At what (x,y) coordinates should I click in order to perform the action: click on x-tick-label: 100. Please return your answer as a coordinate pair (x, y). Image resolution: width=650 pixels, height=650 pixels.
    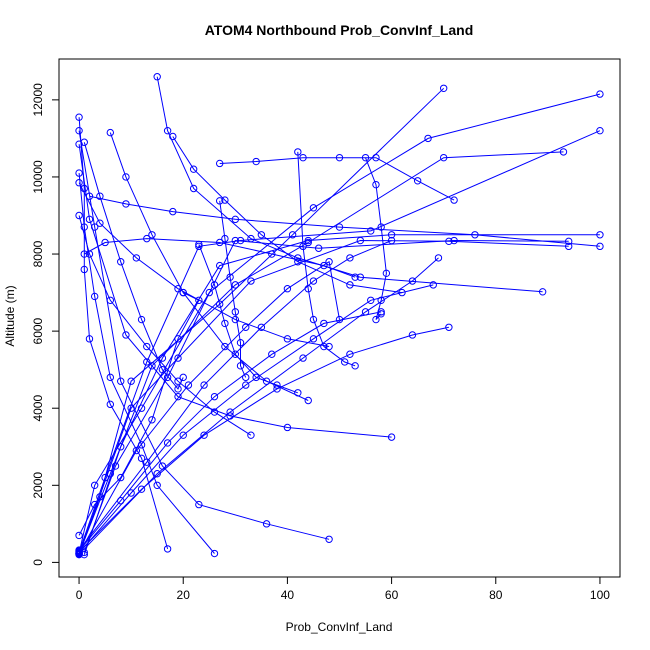
    Looking at the image, I should click on (600, 595).